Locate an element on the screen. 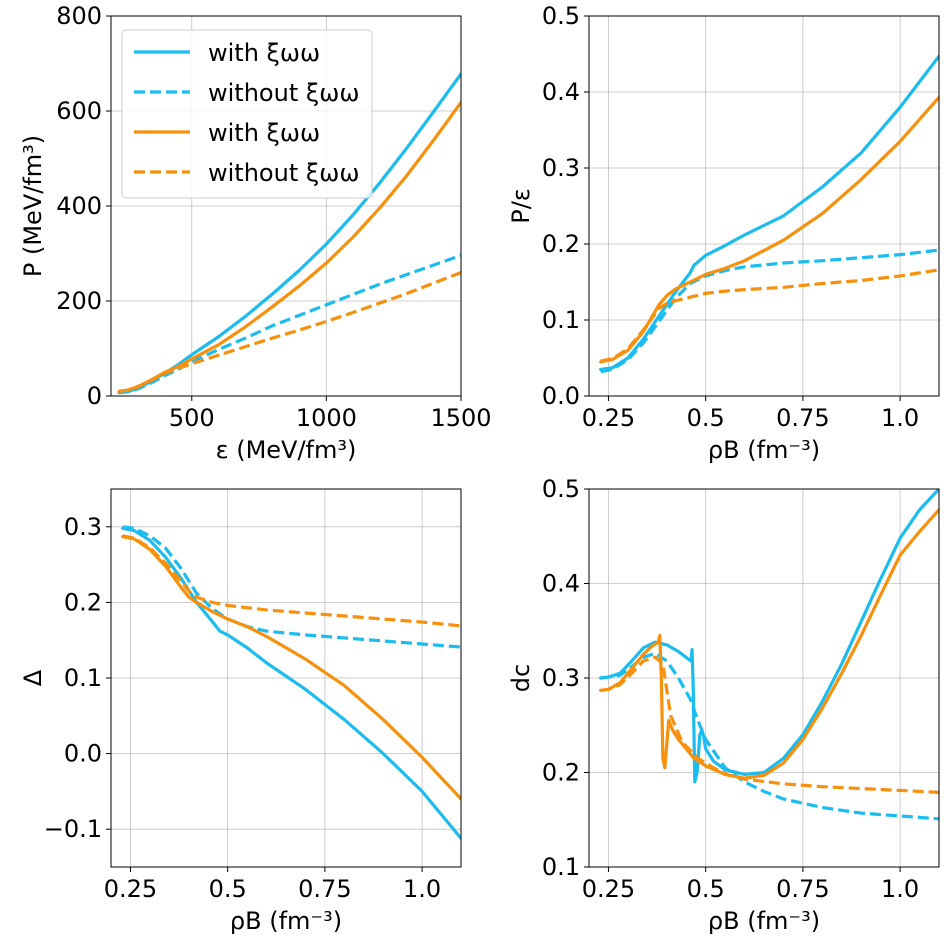  y-tick-label: 200 is located at coordinates (79, 301).